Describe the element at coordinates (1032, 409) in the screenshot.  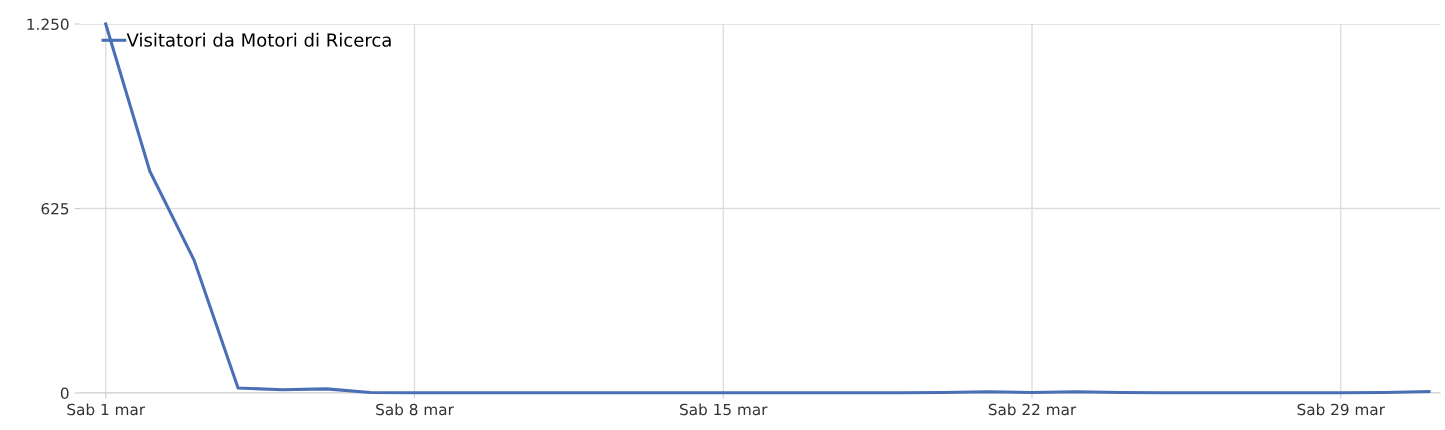
I see `x-tick-label: Sab 22 mar` at that location.